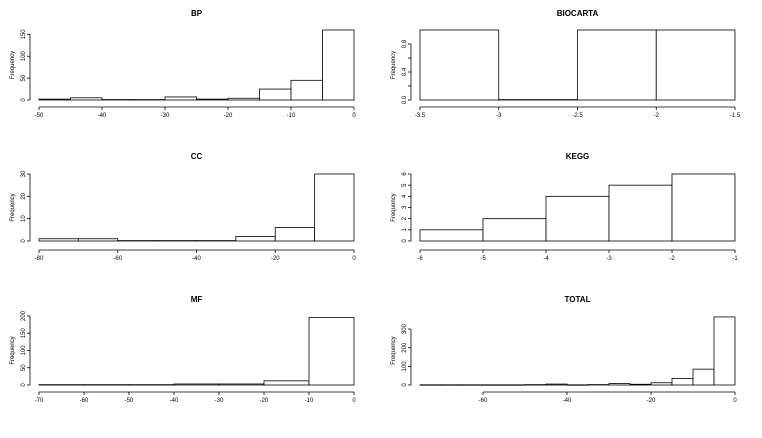 The height and width of the screenshot is (438, 762). I want to click on panel-cc: CC Frequency -80 -60 -40 -20 0 0 10 20 30, so click(183, 207).